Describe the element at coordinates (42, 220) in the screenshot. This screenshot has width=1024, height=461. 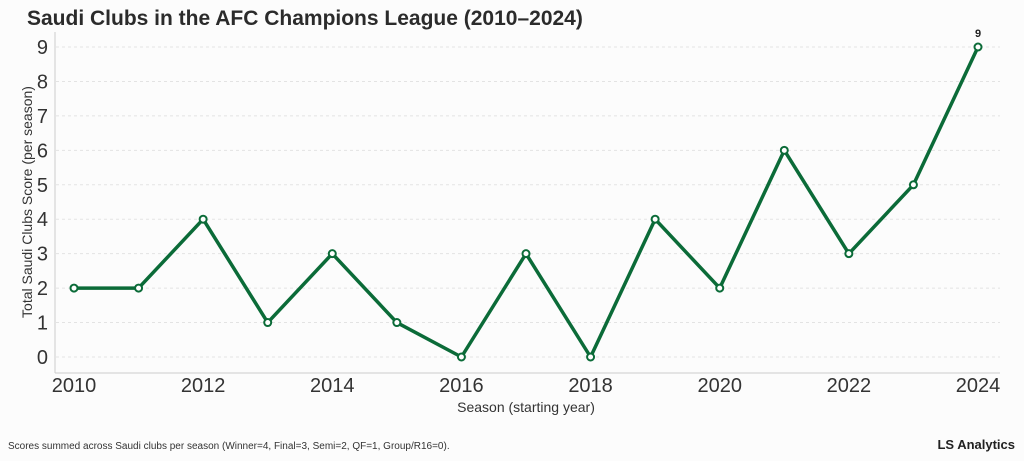
I see `y-tick-label: 4` at that location.